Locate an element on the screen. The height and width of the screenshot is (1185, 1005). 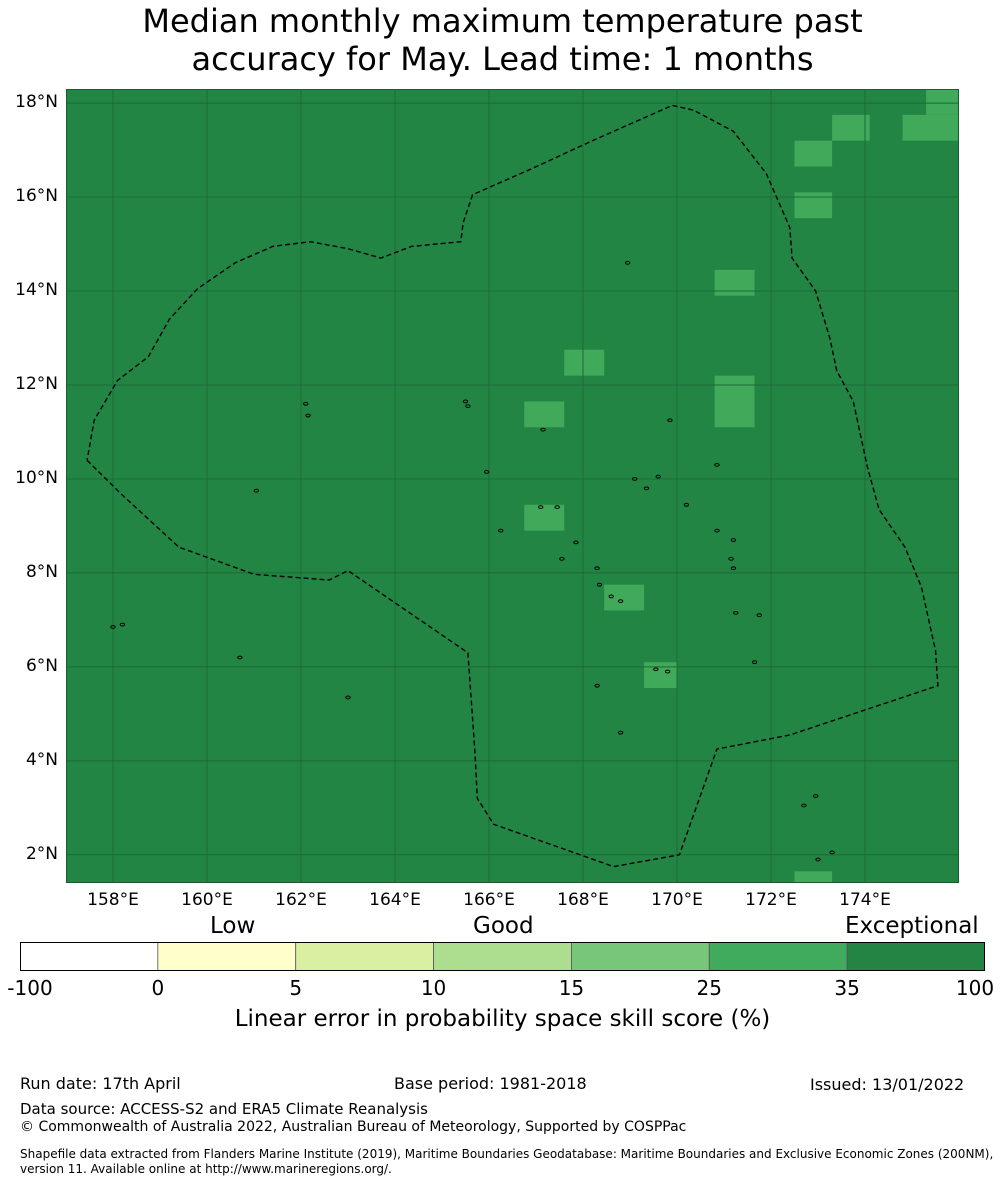
lat-tick-label: 8°N is located at coordinates (41, 571).